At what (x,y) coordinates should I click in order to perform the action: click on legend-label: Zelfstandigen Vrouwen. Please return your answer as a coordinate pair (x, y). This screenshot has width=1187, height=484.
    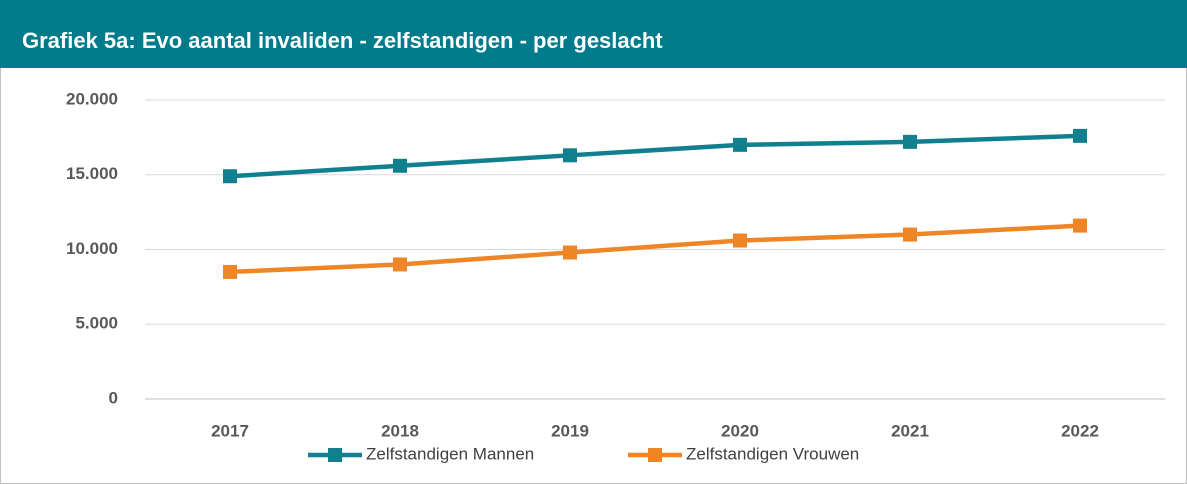
    Looking at the image, I should click on (772, 453).